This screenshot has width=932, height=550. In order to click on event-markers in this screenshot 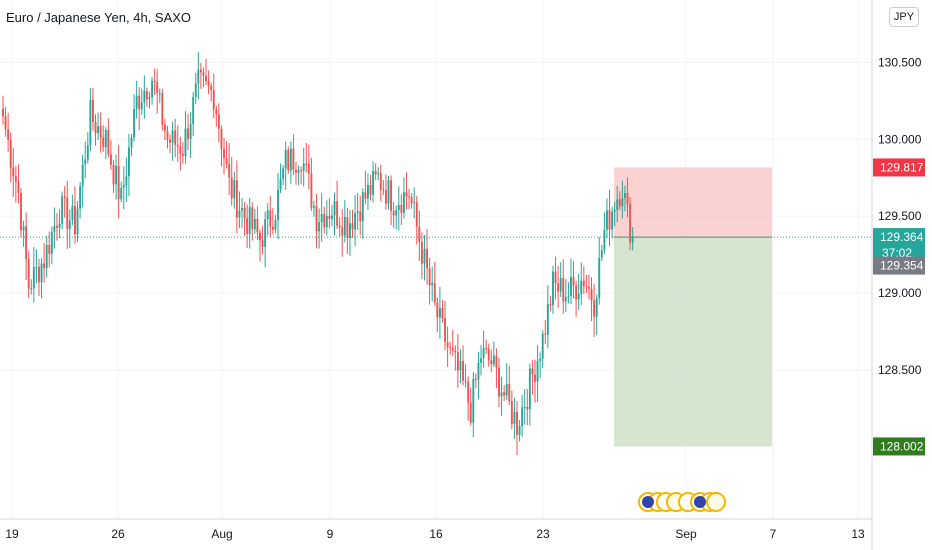, I will do `click(682, 502)`.